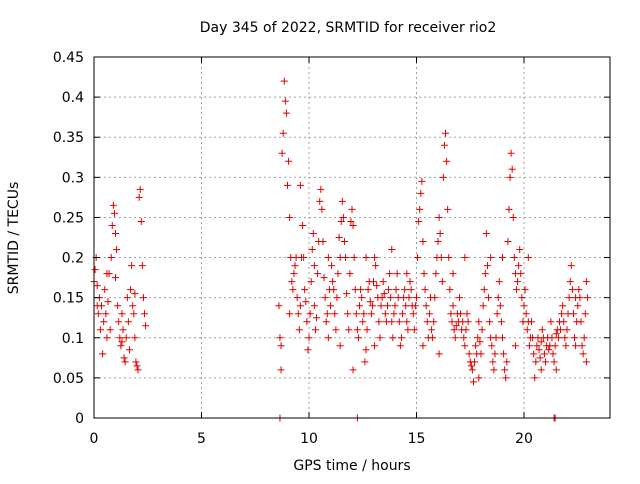 Image resolution: width=640 pixels, height=484 pixels. Describe the element at coordinates (73, 339) in the screenshot. I see `y-tick-label: 0.1` at that location.